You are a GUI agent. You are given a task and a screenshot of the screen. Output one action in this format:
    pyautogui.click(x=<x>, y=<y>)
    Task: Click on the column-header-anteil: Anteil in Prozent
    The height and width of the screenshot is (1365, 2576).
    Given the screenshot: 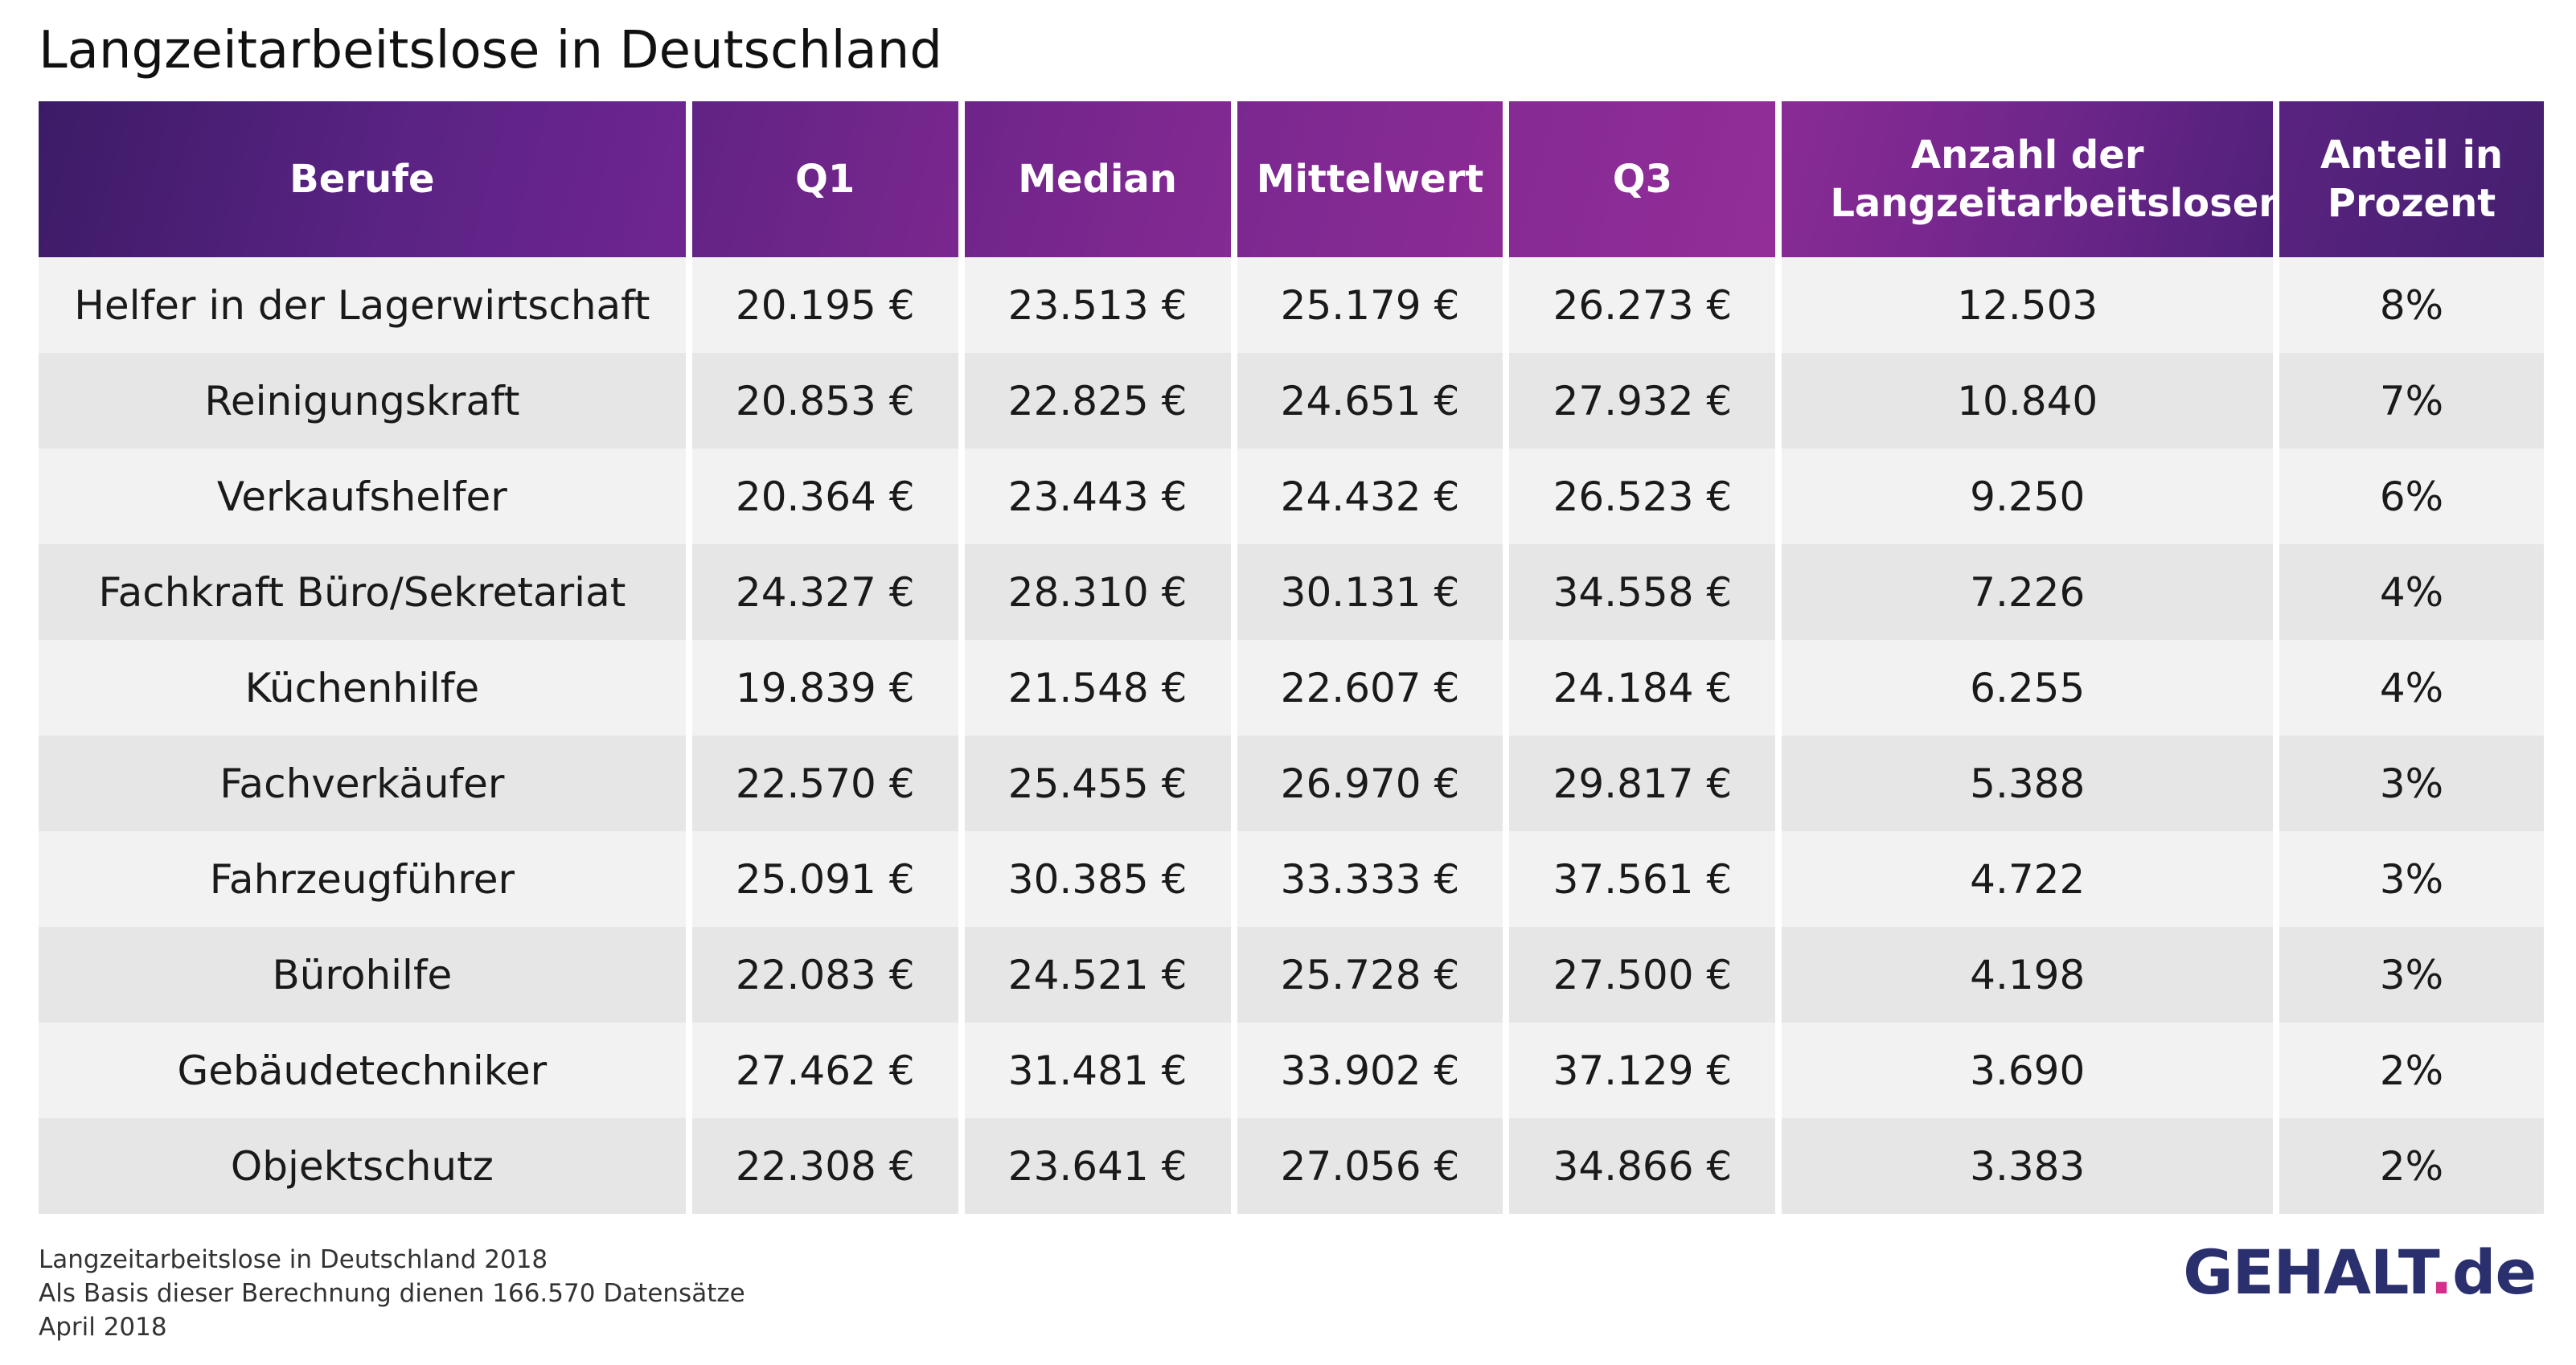 What is the action you would take?
    pyautogui.click(x=2411, y=179)
    